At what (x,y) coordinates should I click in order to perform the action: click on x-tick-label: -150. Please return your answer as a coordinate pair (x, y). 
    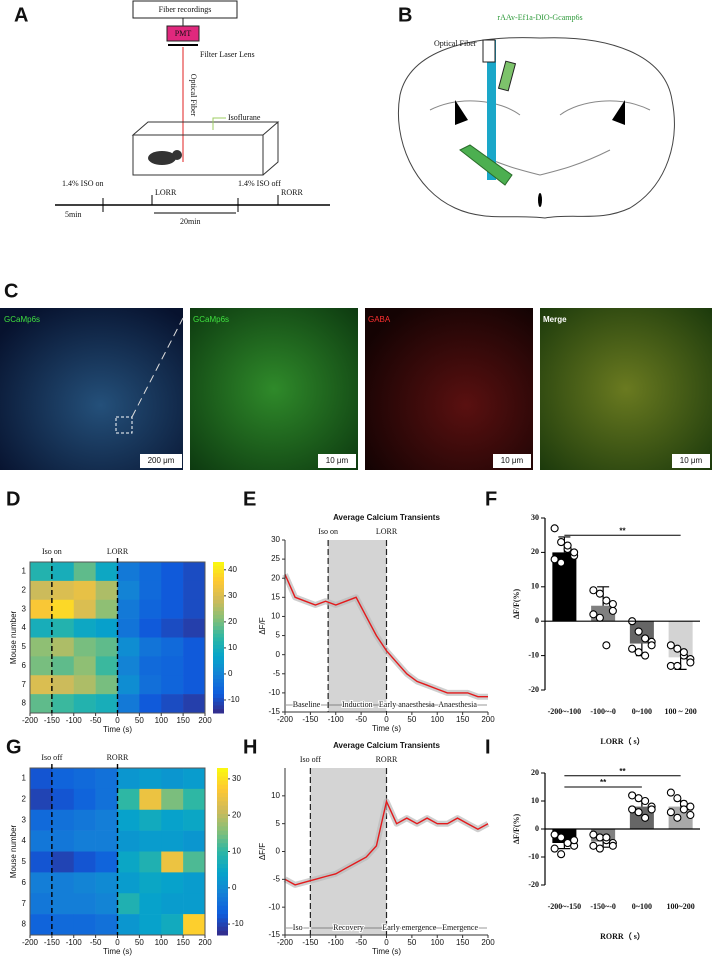
    Looking at the image, I should click on (310, 719).